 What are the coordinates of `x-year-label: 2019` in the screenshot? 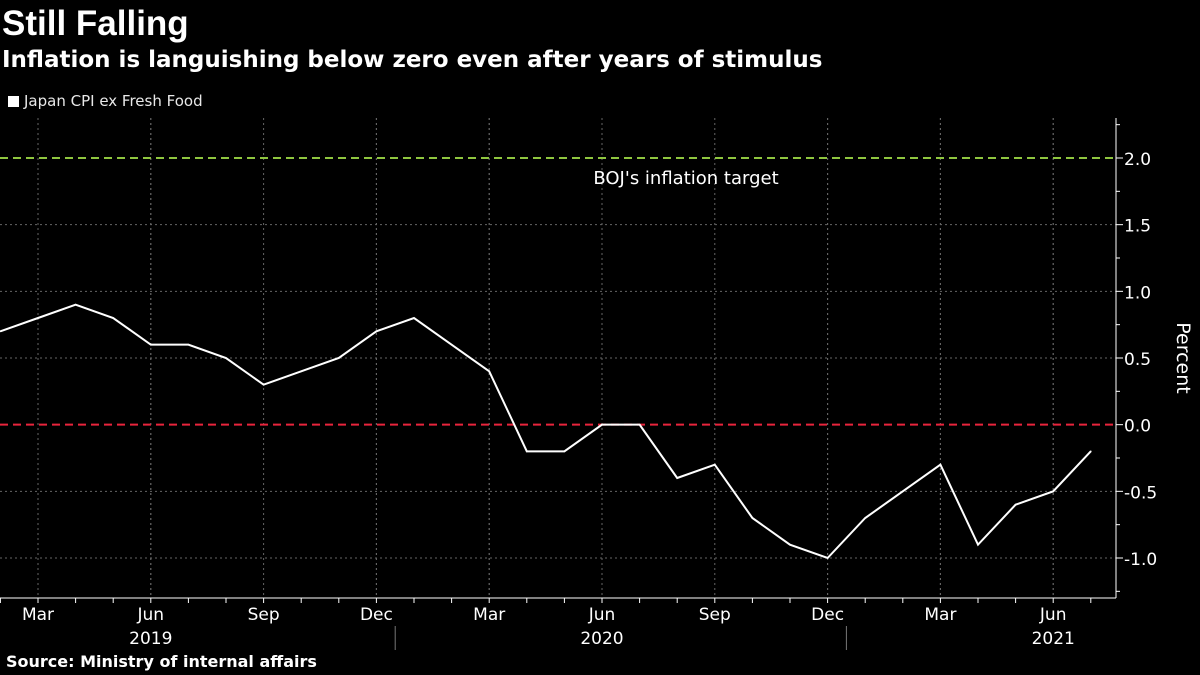 It's located at (150, 639).